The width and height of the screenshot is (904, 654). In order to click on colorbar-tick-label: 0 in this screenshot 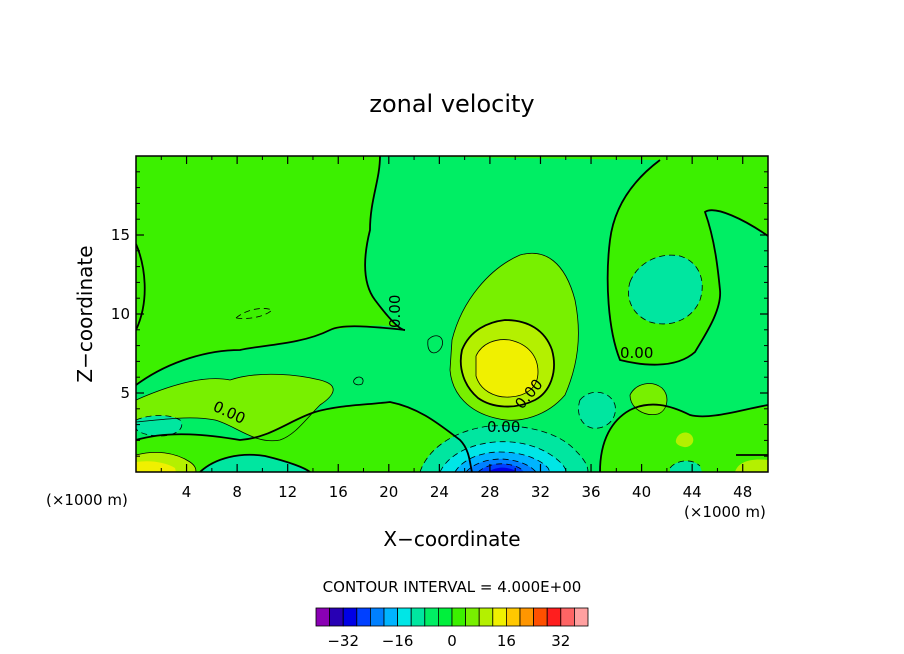, I will do `click(452, 641)`.